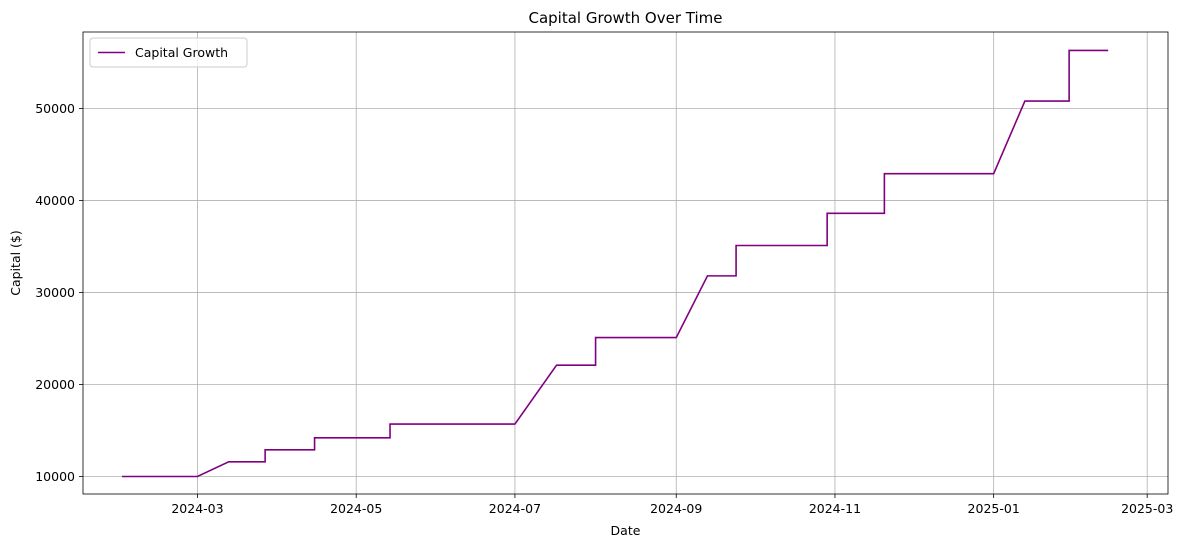 This screenshot has height=547, width=1193. Describe the element at coordinates (356, 508) in the screenshot. I see `x-tick-label: 2024-05` at that location.